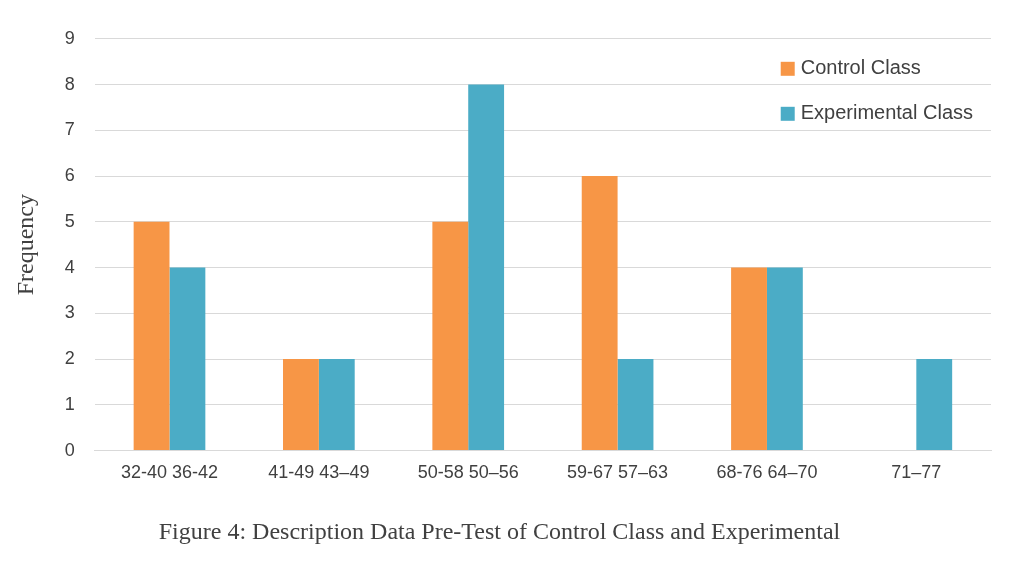 The image size is (1009, 575). I want to click on y-tick-label: 3, so click(69, 312).